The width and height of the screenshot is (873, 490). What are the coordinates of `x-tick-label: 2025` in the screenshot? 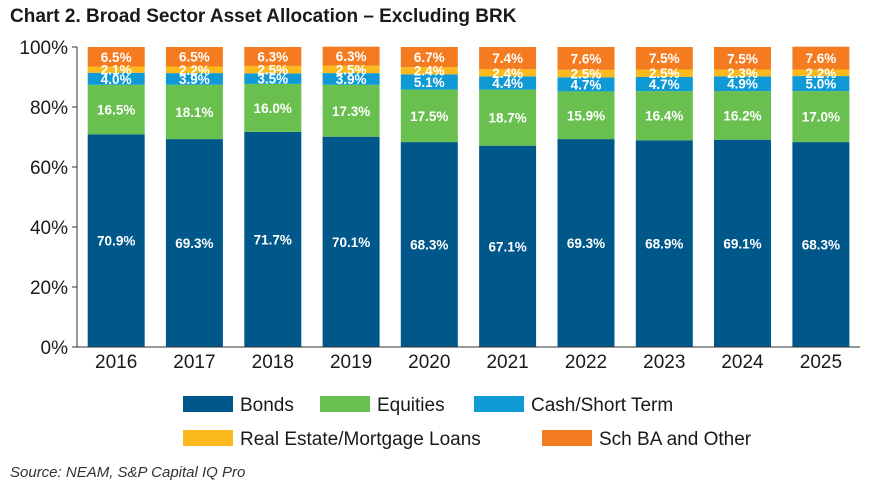 It's located at (821, 362).